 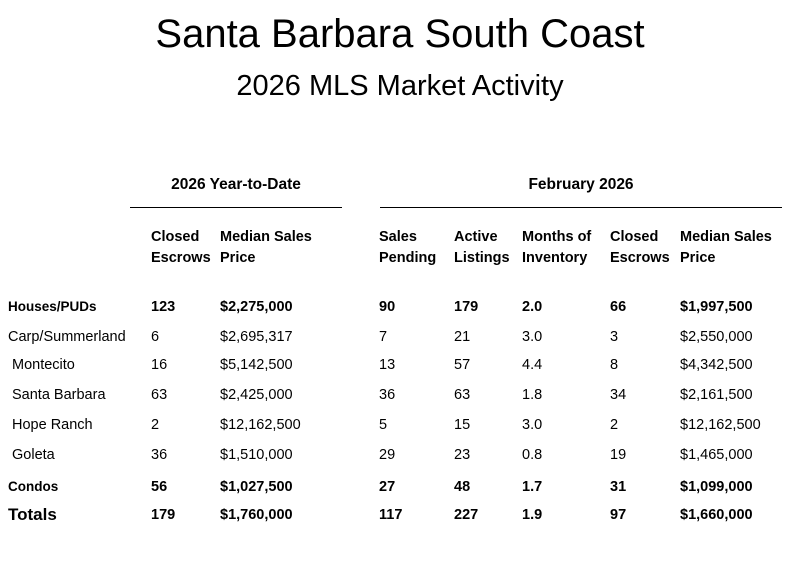 I want to click on cell-median-price: $1,997,500, so click(x=716, y=307).